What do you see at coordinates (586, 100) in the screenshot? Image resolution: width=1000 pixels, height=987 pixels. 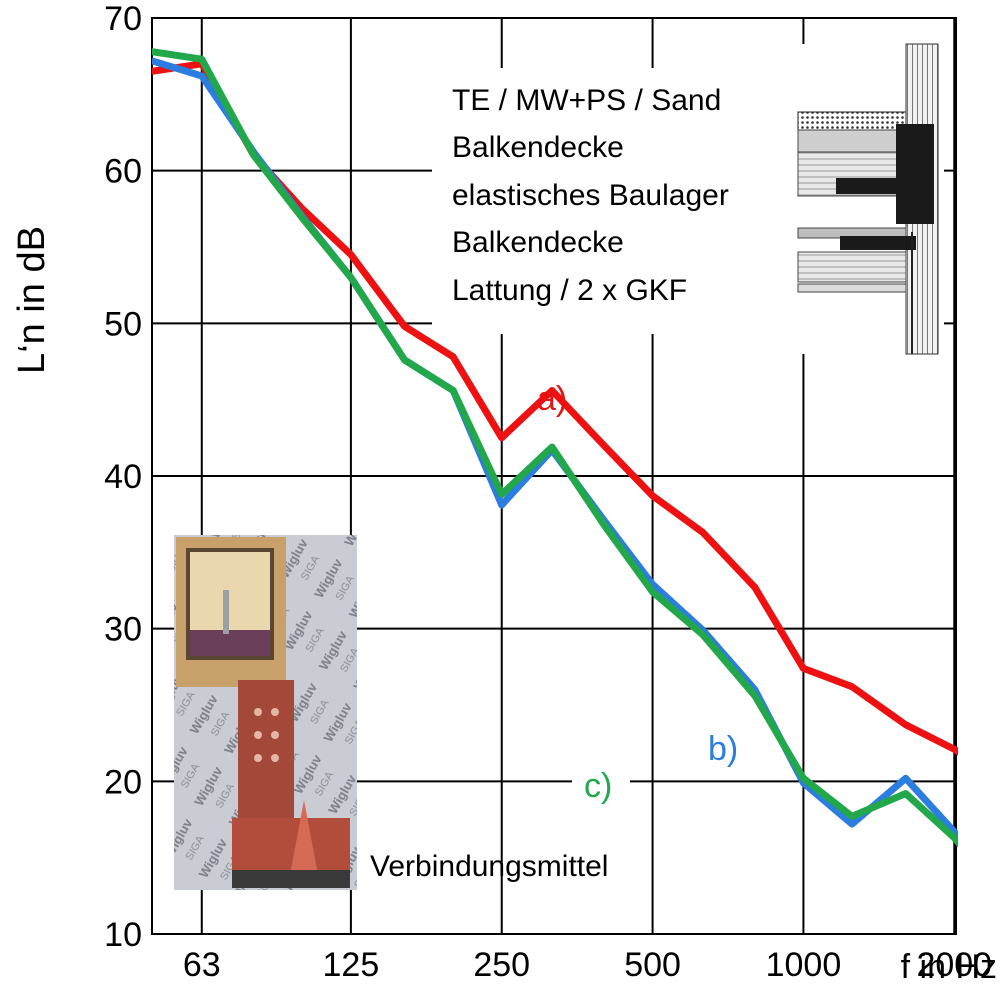 I see `legend-line: TE / MW+PS / Sand` at bounding box center [586, 100].